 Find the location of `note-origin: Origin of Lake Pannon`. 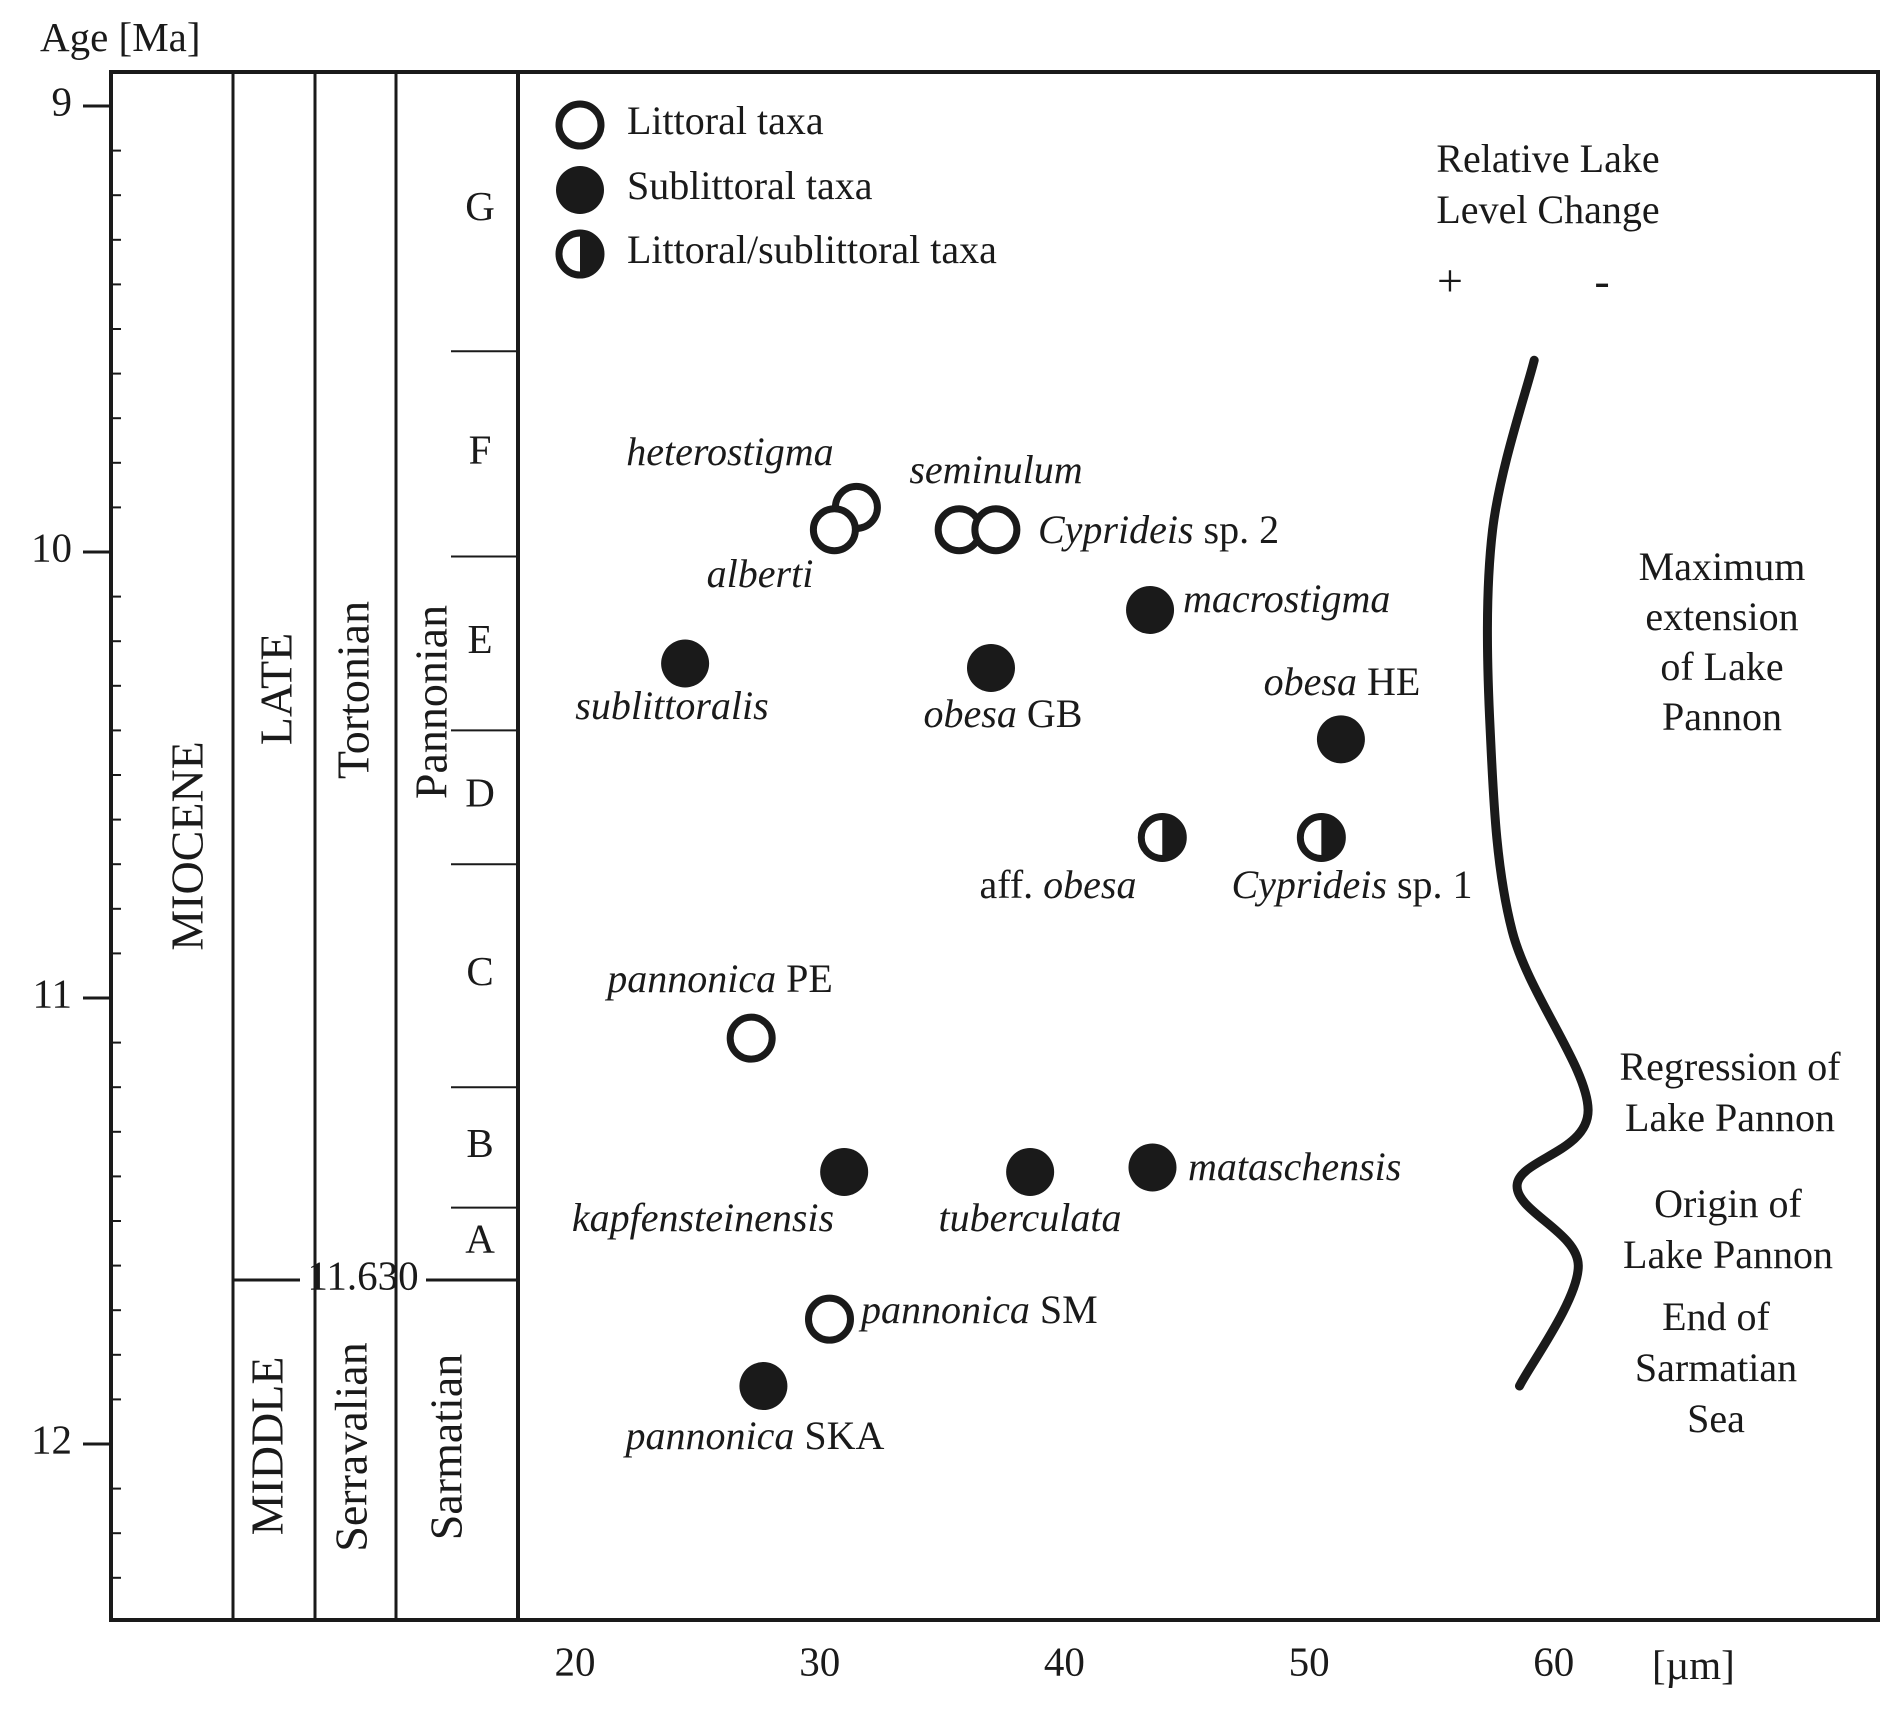

note-origin: Origin of Lake Pannon is located at coordinates (1728, 1229).